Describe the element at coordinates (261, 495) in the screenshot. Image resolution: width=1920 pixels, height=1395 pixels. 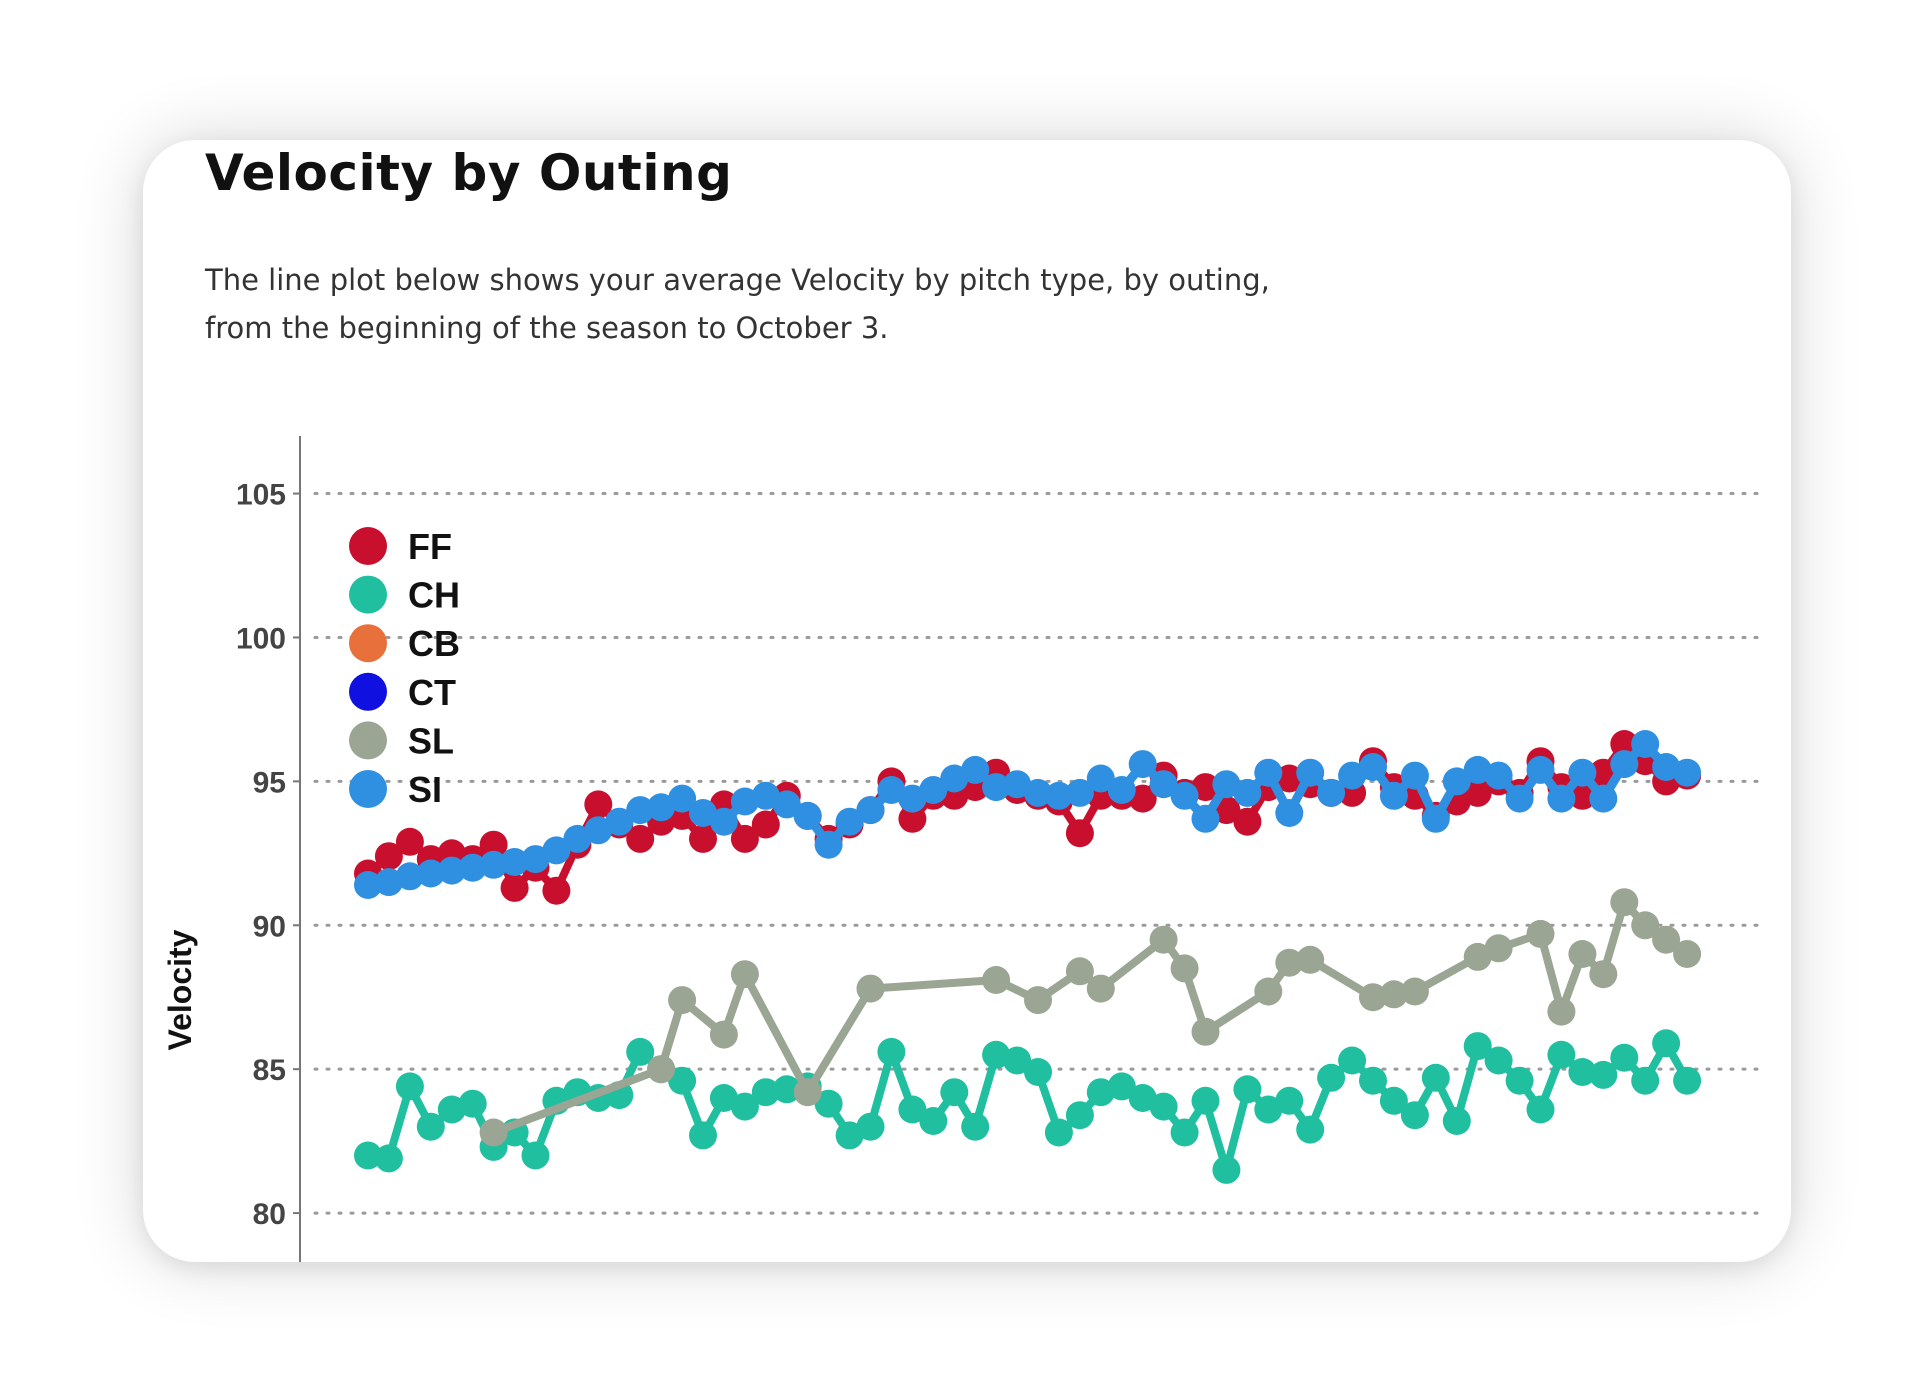
I see `y-tick-label-105: 105` at that location.